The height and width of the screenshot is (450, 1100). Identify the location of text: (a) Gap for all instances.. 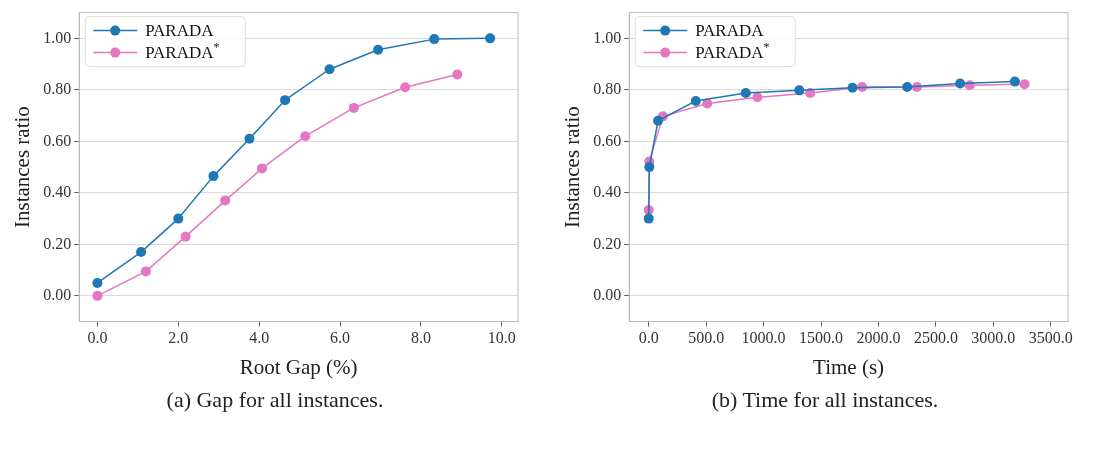
(275, 400).